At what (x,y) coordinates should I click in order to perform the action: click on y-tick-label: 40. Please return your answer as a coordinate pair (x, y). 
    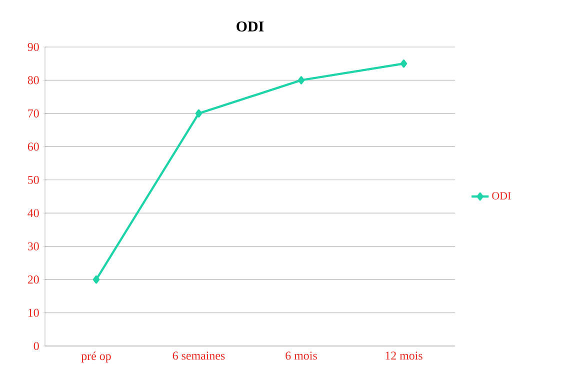
    Looking at the image, I should click on (33, 213).